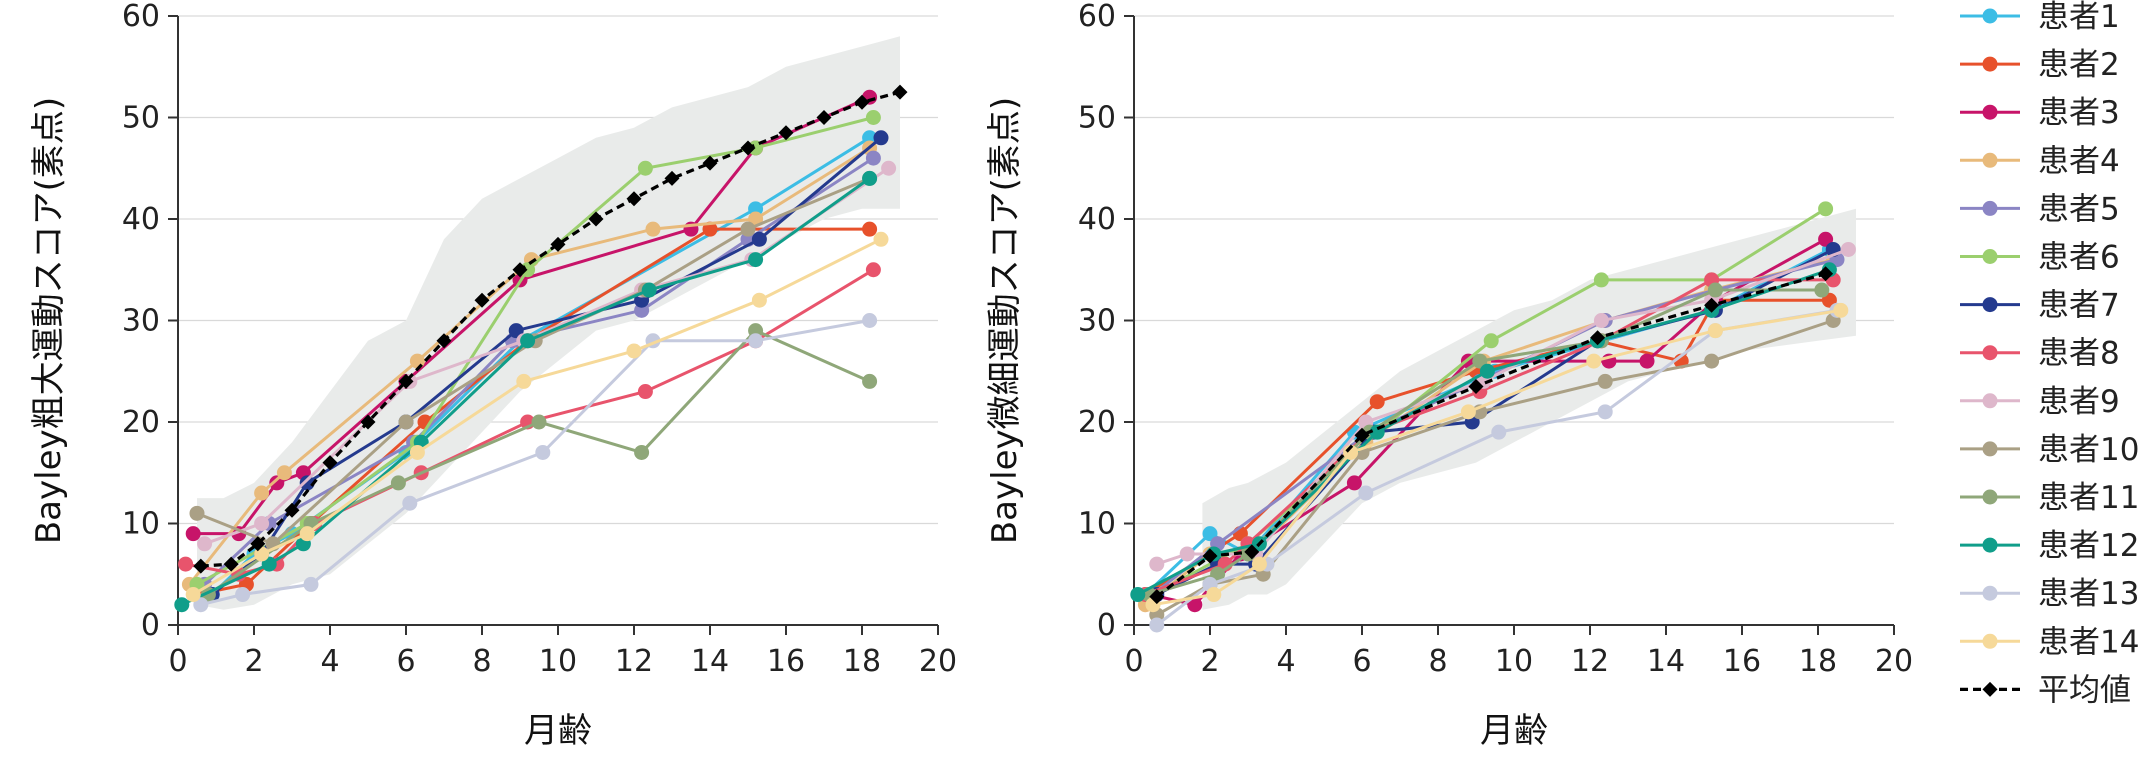 The image size is (2147, 761). I want to click on y-tick-label-60: 60, so click(141, 17).